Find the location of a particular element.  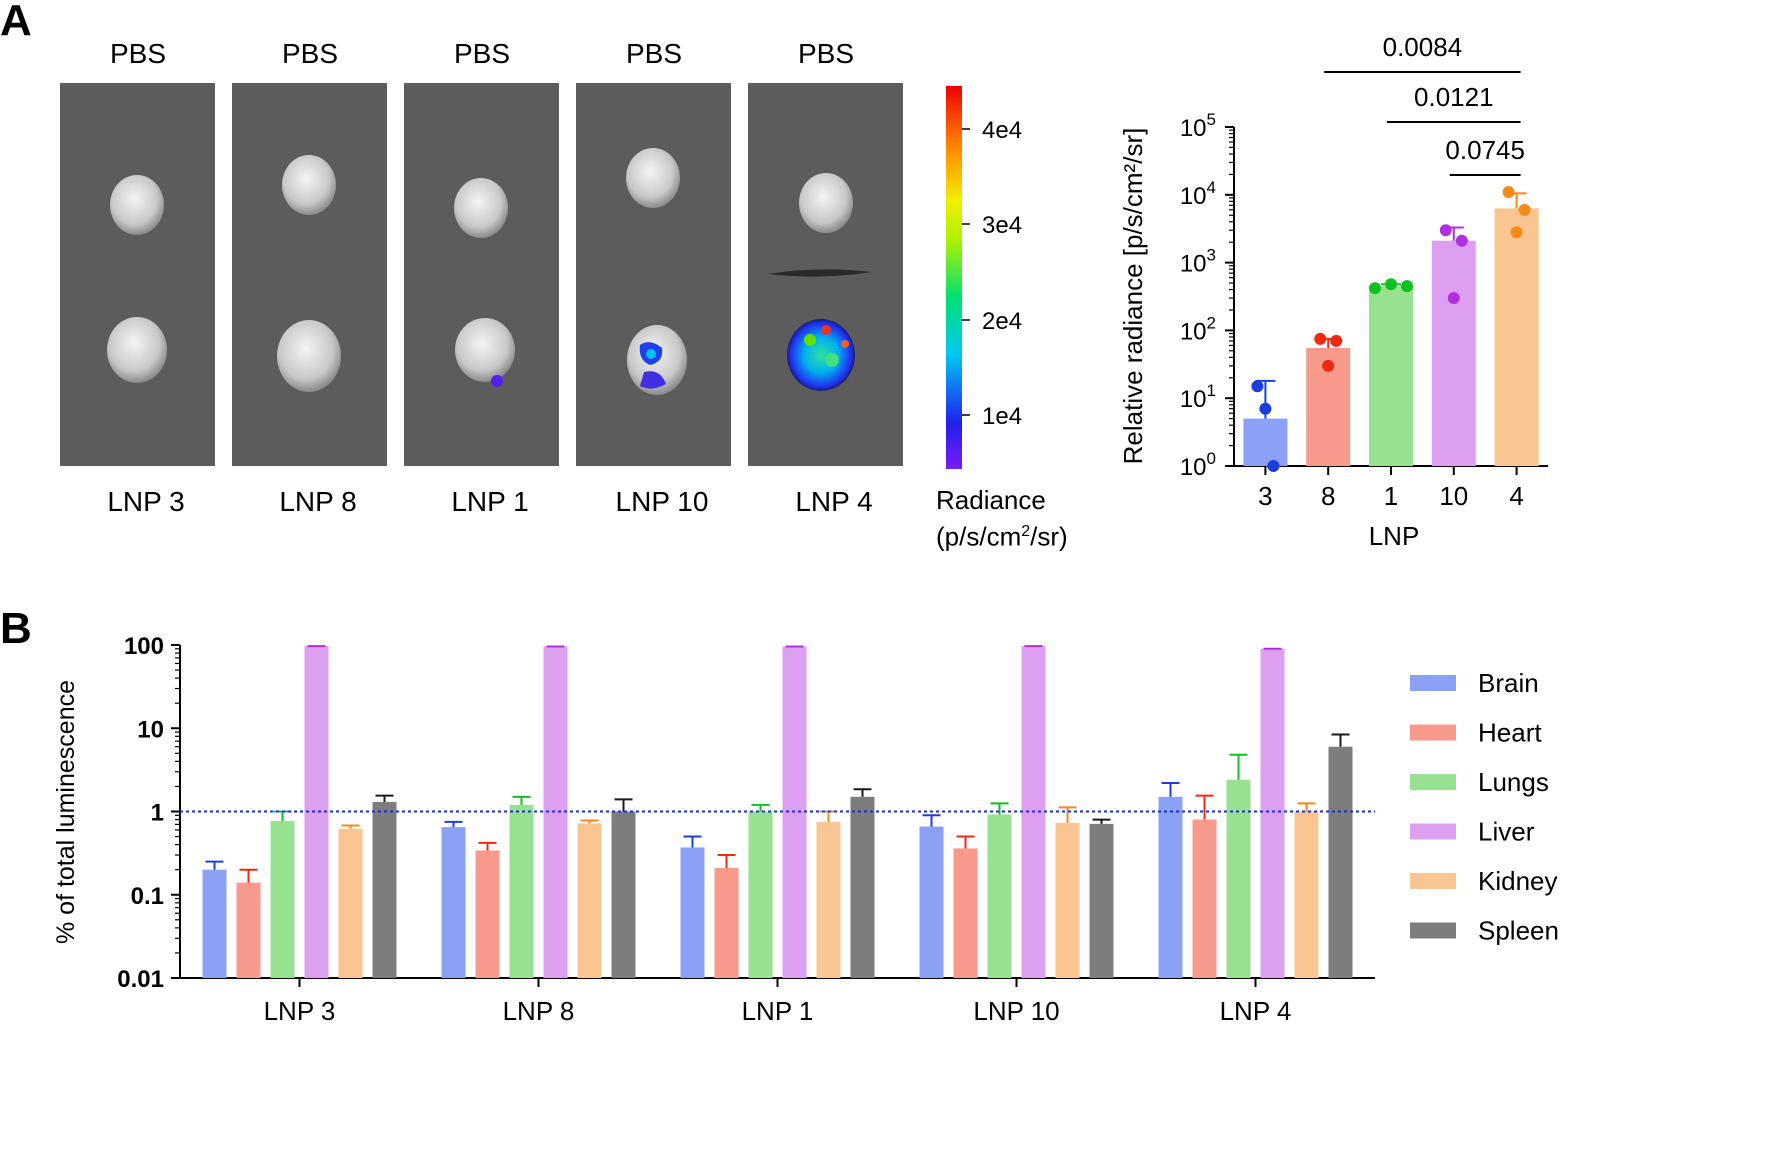

legend-swatch-heart is located at coordinates (1433, 732).